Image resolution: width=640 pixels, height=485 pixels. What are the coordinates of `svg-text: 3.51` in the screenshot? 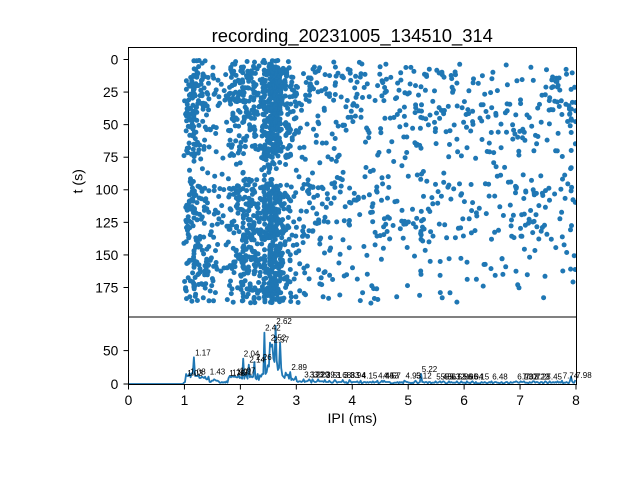 It's located at (334, 375).